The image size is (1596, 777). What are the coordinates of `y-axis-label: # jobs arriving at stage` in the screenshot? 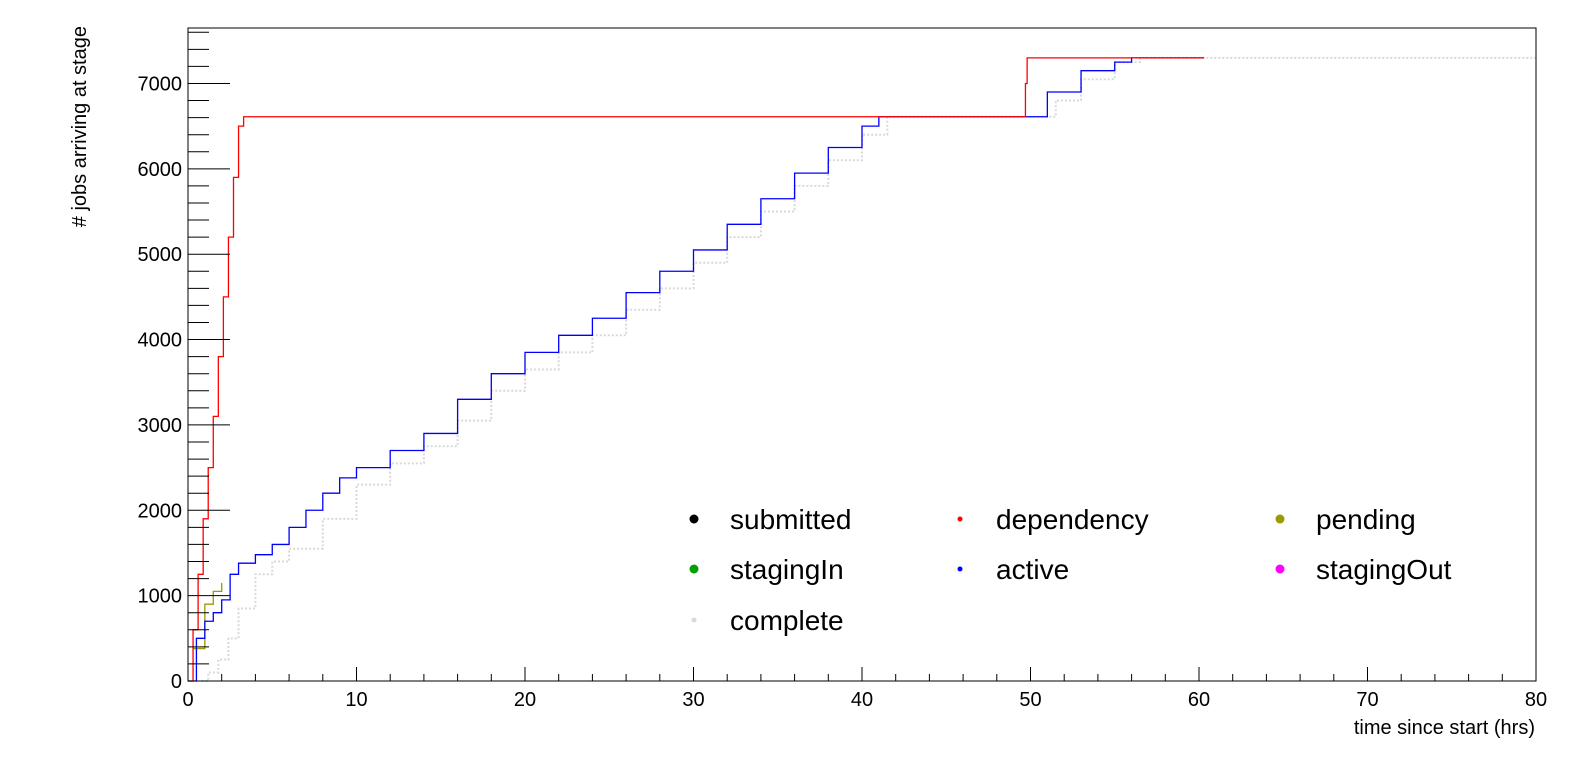 It's located at (80, 126).